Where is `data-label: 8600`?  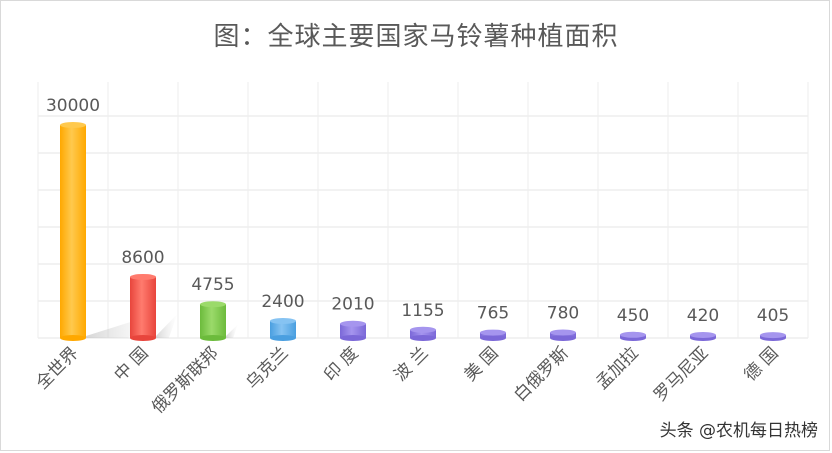
data-label: 8600 is located at coordinates (142, 258).